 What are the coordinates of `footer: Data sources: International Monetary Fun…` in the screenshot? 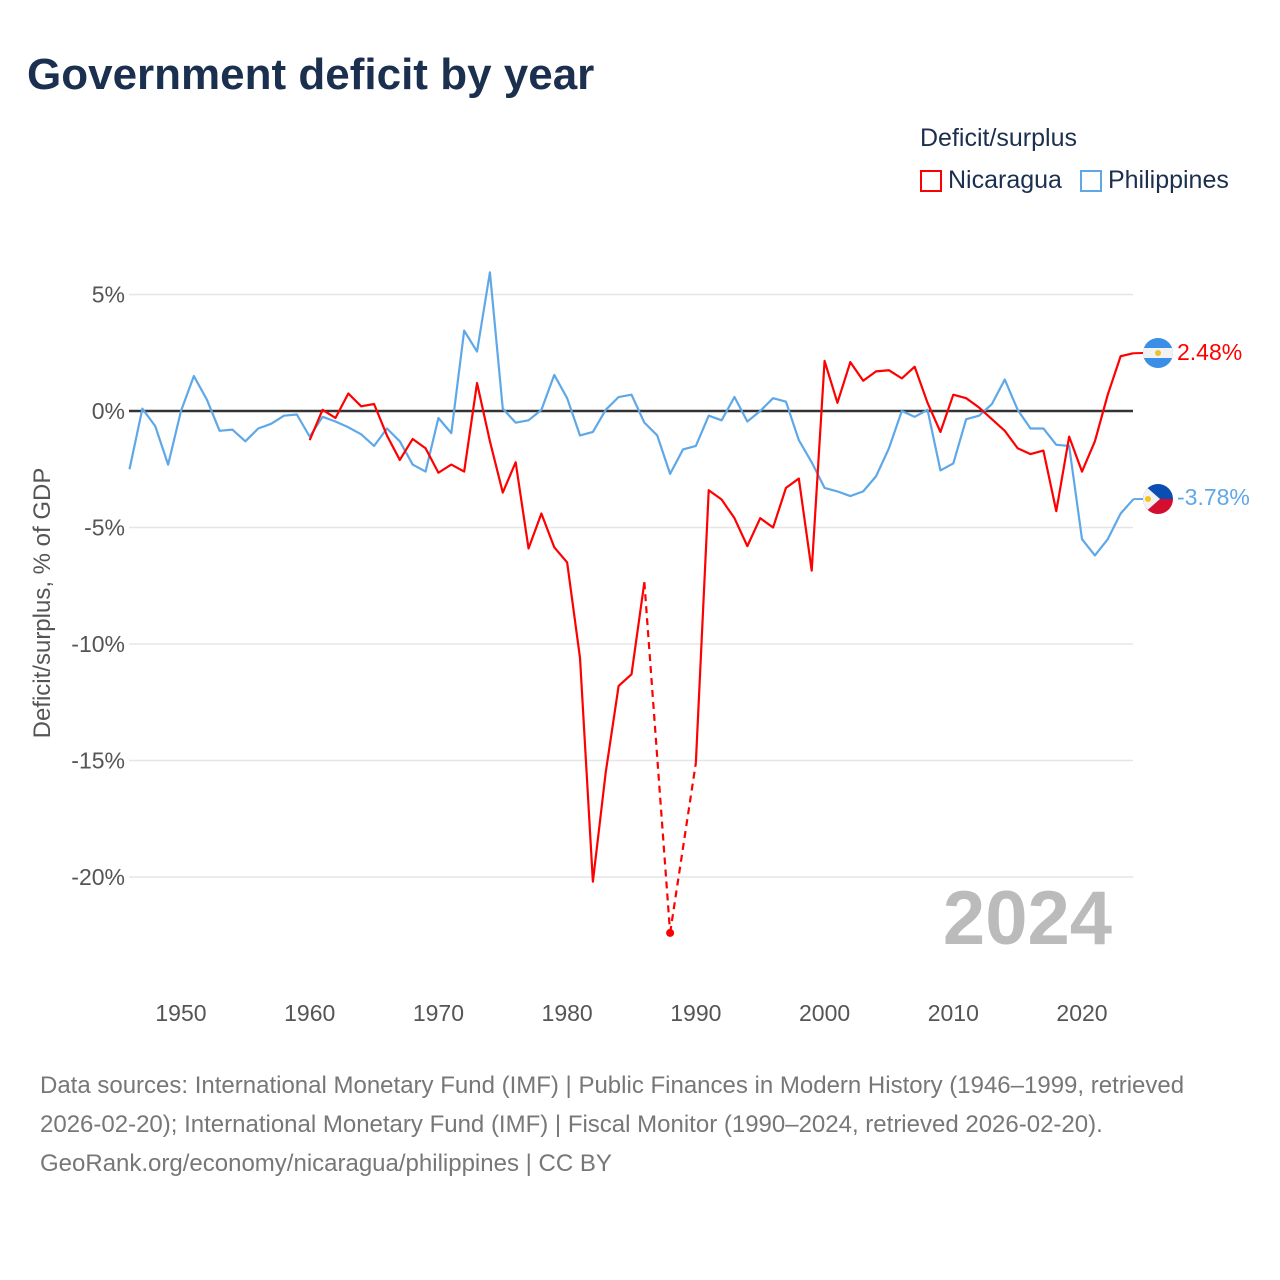 It's located at (640, 1124).